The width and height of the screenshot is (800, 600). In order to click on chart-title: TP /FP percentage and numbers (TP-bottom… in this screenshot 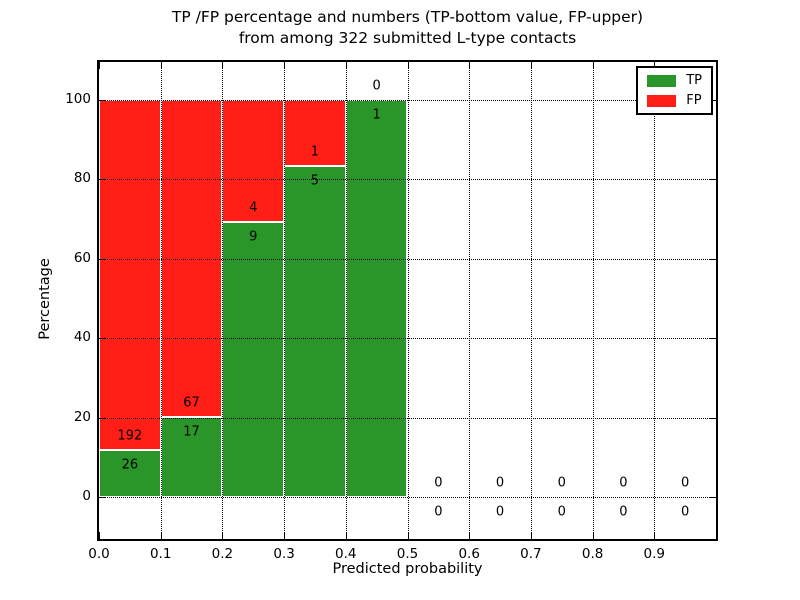, I will do `click(407, 28)`.